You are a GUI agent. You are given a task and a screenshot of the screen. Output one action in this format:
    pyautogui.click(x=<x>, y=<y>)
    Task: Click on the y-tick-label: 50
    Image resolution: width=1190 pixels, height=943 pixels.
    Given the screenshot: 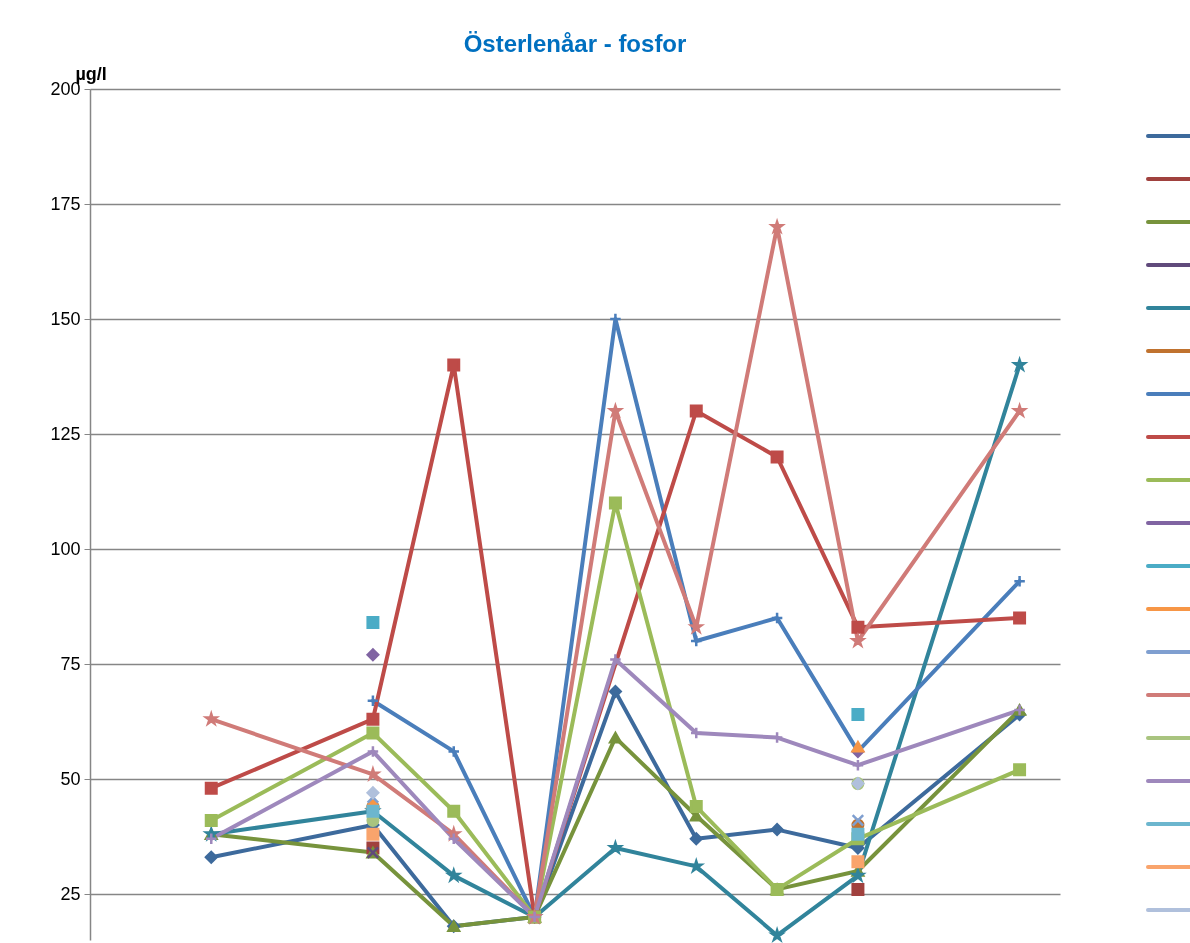 What is the action you would take?
    pyautogui.click(x=70, y=778)
    